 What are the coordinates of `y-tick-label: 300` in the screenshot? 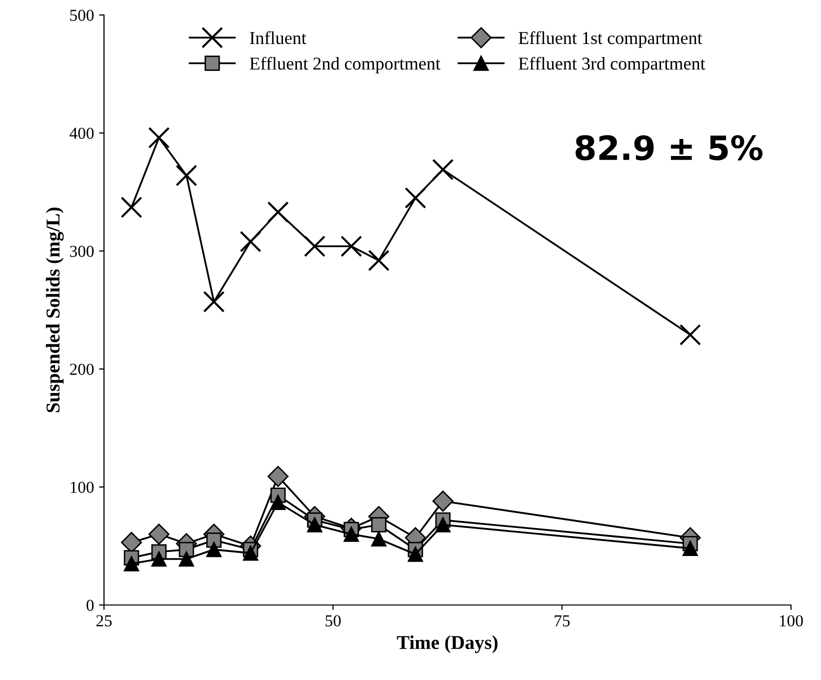 It's located at (82, 251).